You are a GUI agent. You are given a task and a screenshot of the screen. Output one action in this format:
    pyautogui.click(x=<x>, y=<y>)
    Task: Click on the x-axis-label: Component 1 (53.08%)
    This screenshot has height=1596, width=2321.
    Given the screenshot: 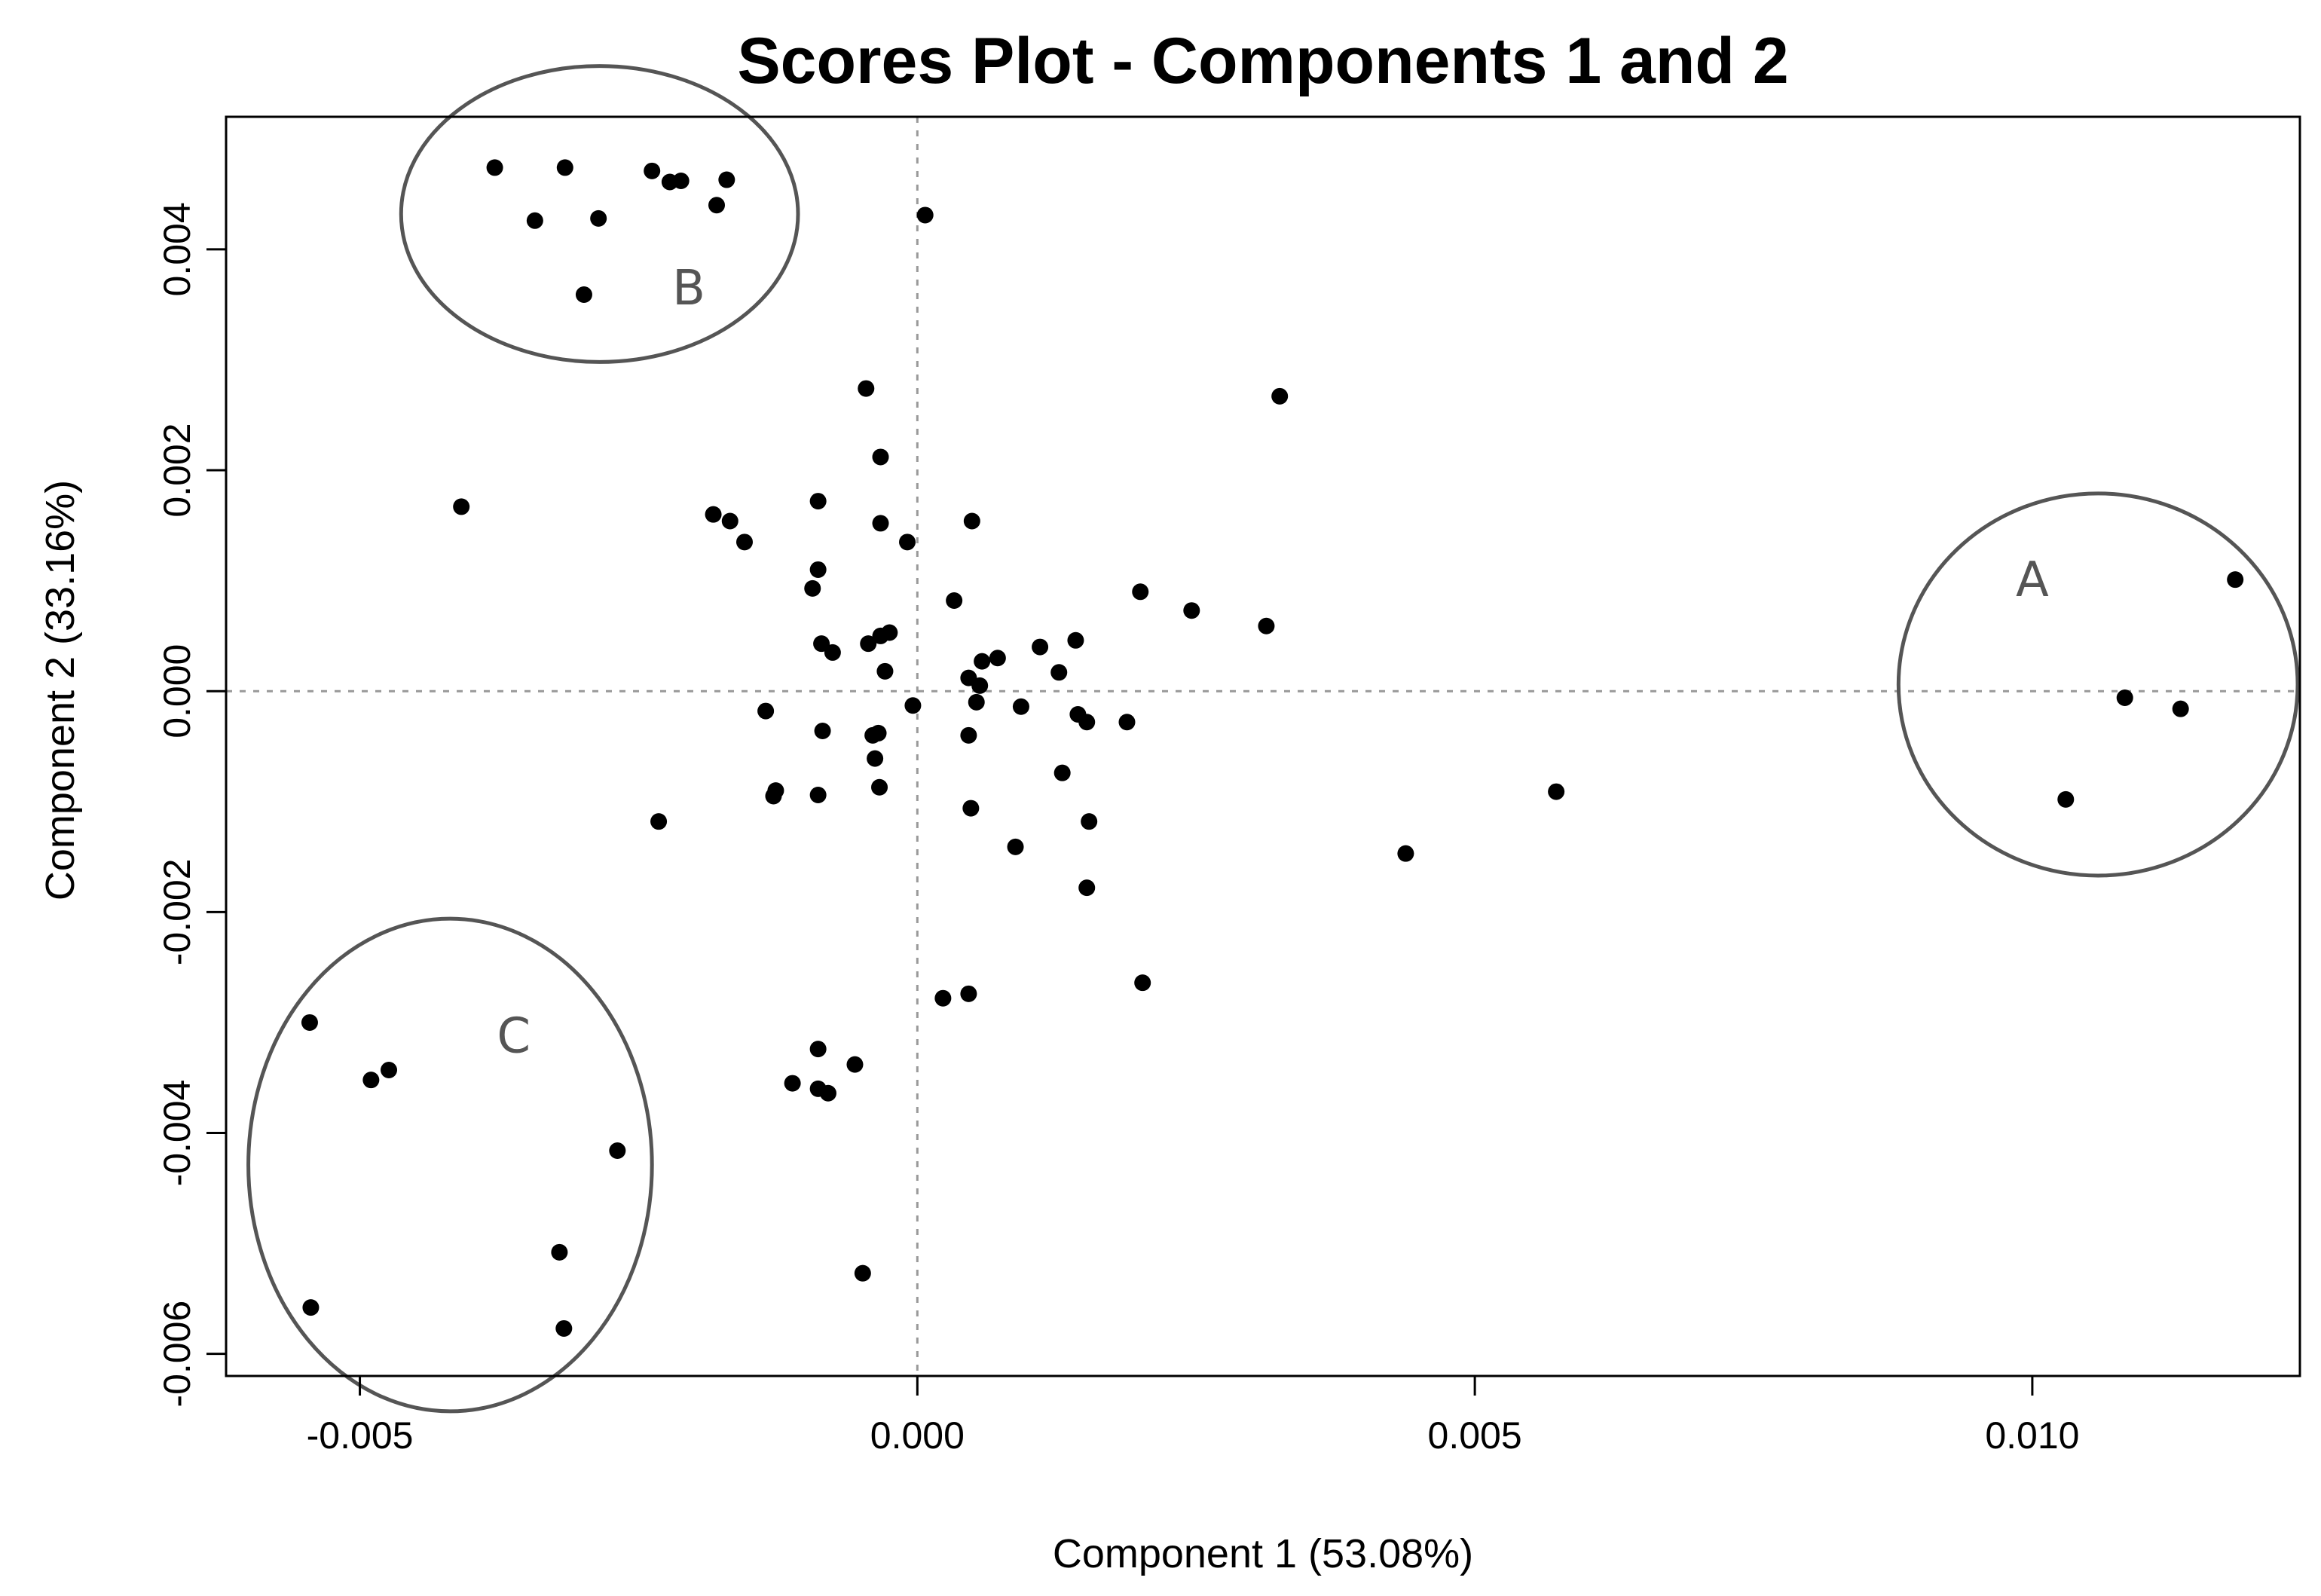 What is the action you would take?
    pyautogui.click(x=1263, y=1553)
    